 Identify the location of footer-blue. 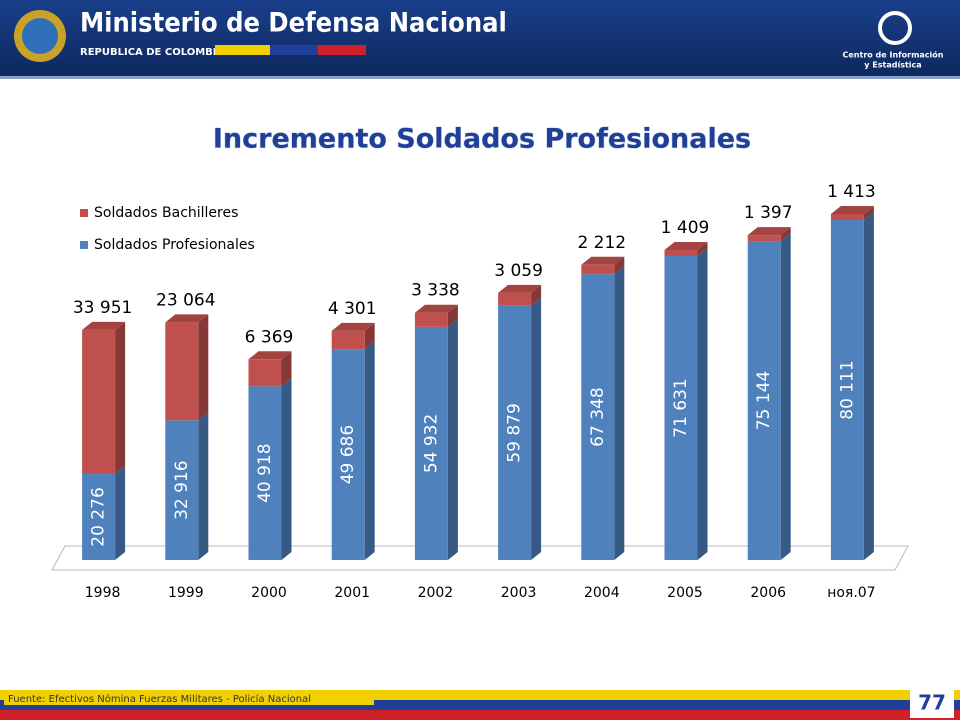
(480, 705).